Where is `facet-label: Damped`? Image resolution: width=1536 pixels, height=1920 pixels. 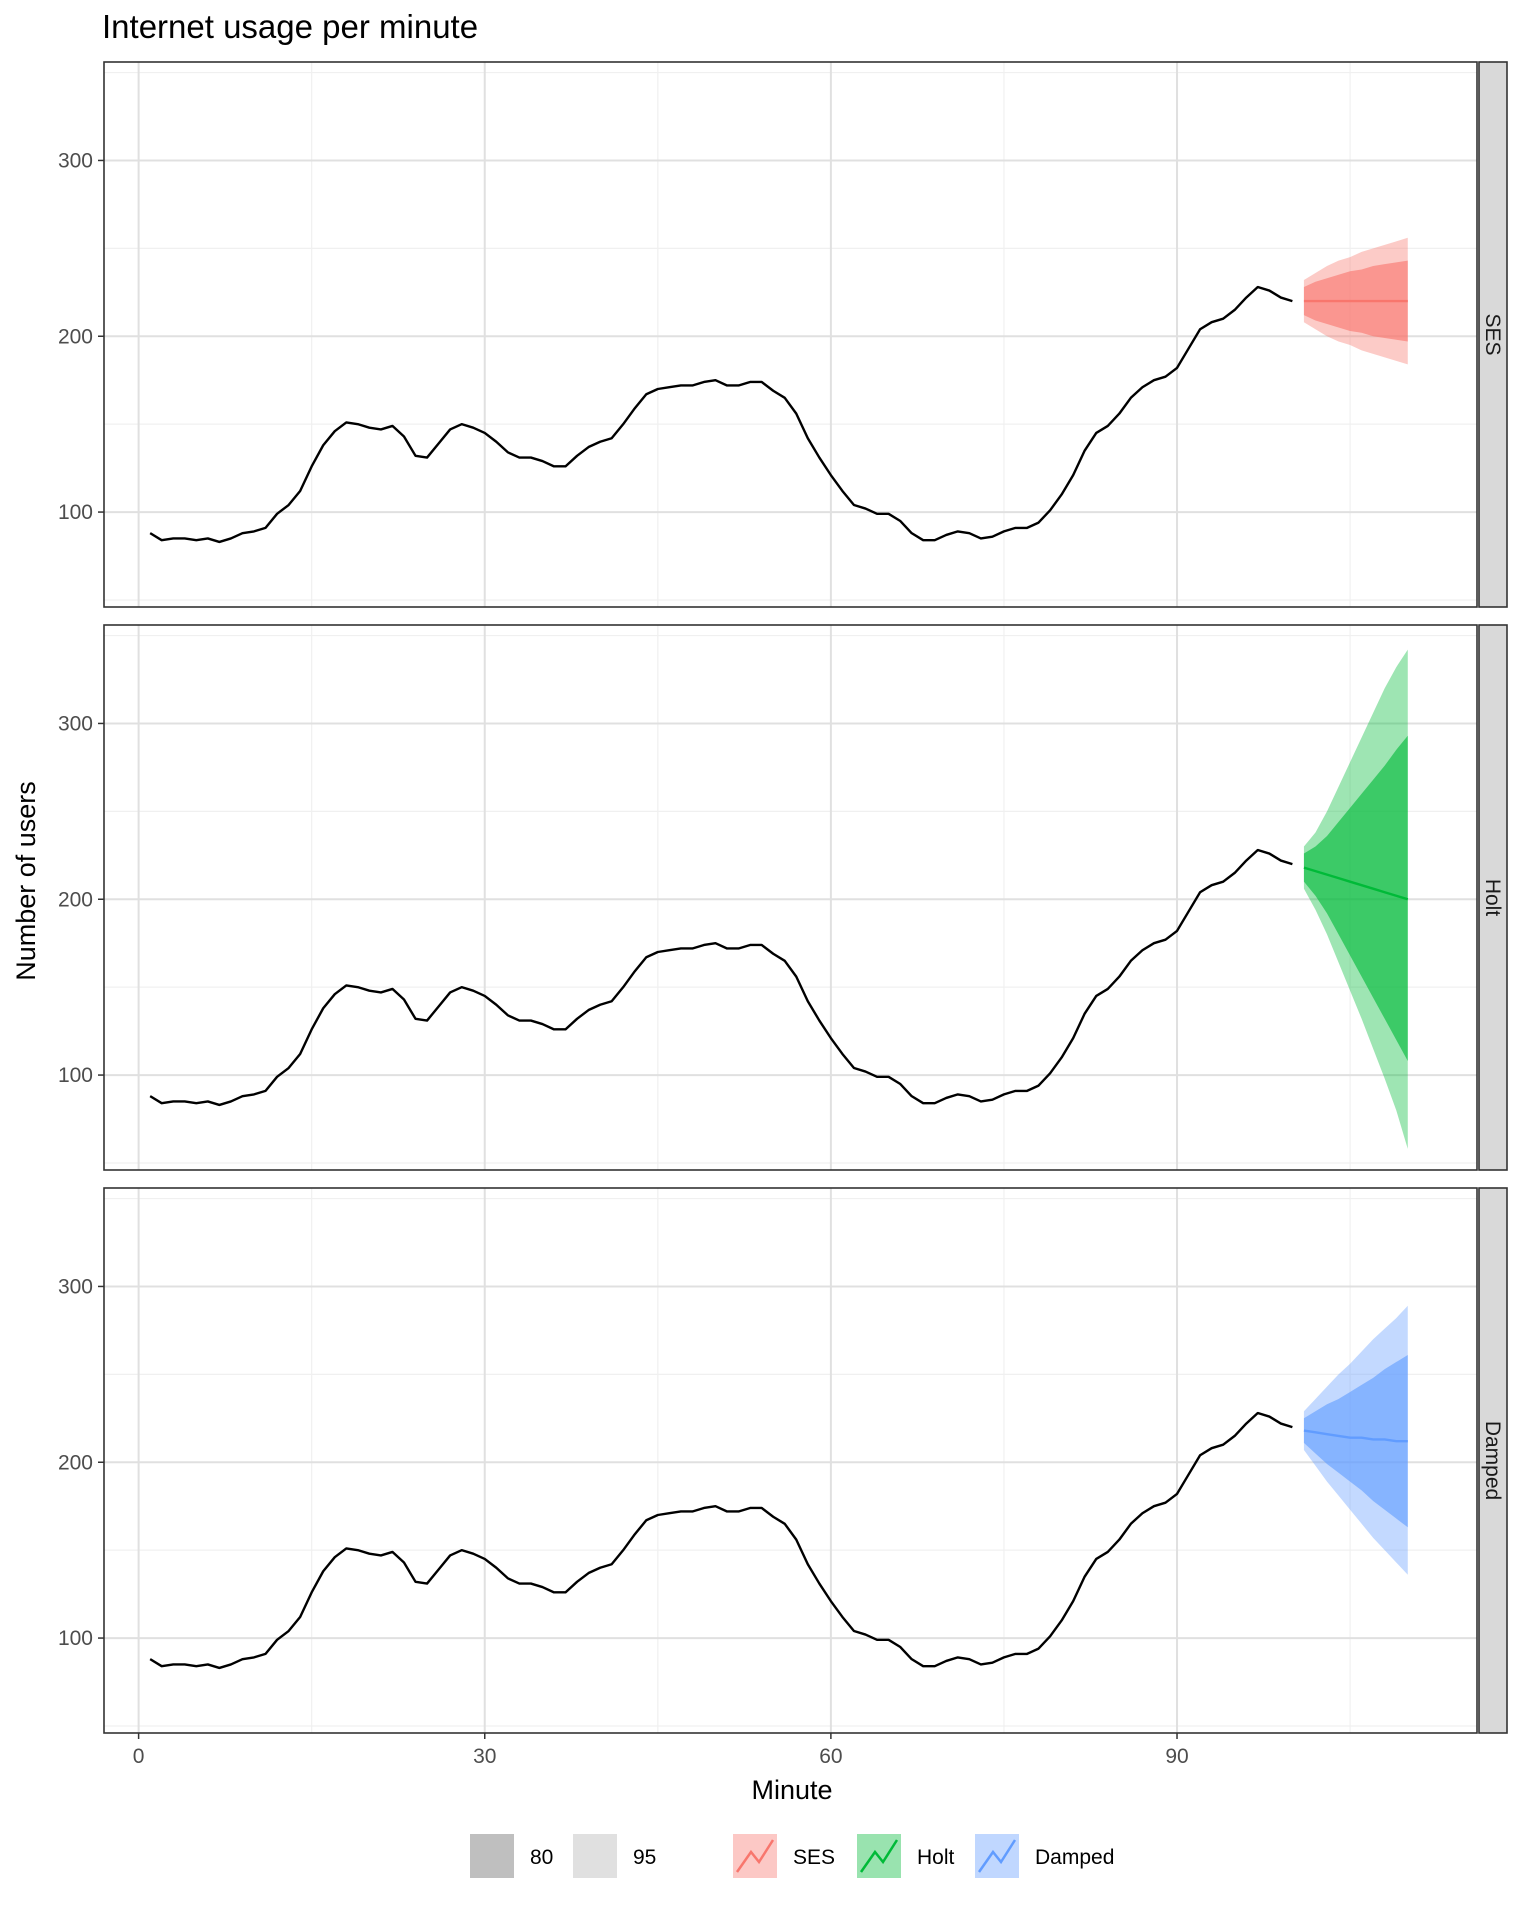
facet-label: Damped is located at coordinates (1492, 1460).